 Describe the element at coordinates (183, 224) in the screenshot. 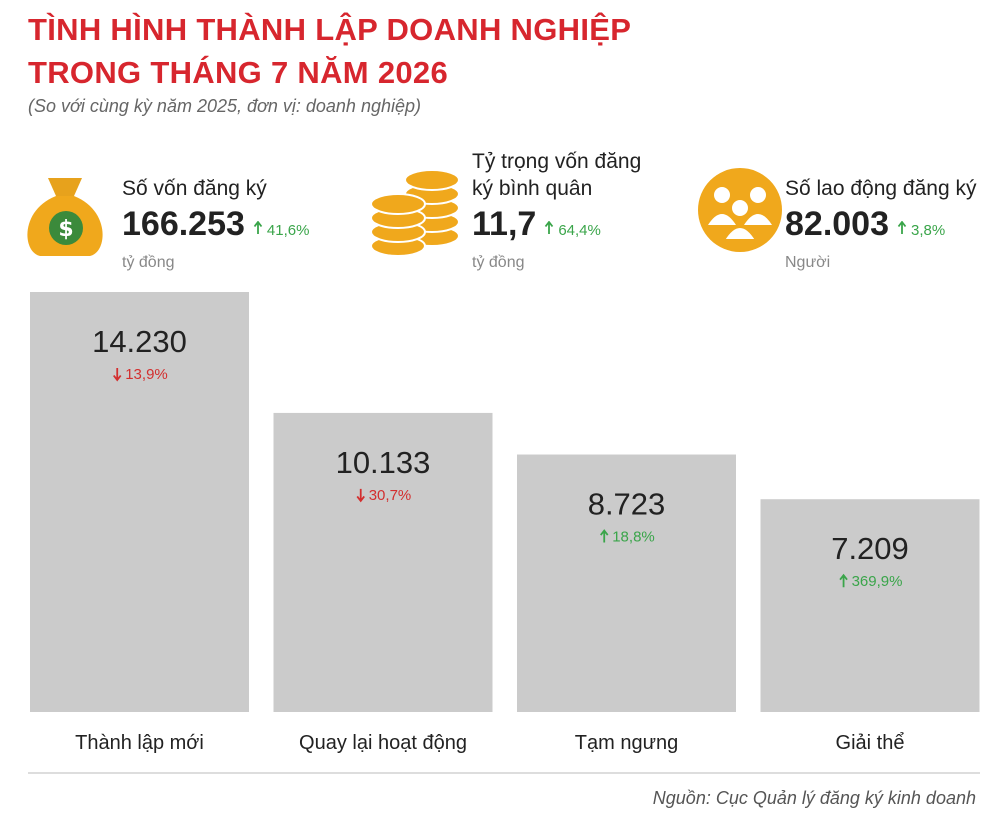

I see `stat-value: 166.253` at that location.